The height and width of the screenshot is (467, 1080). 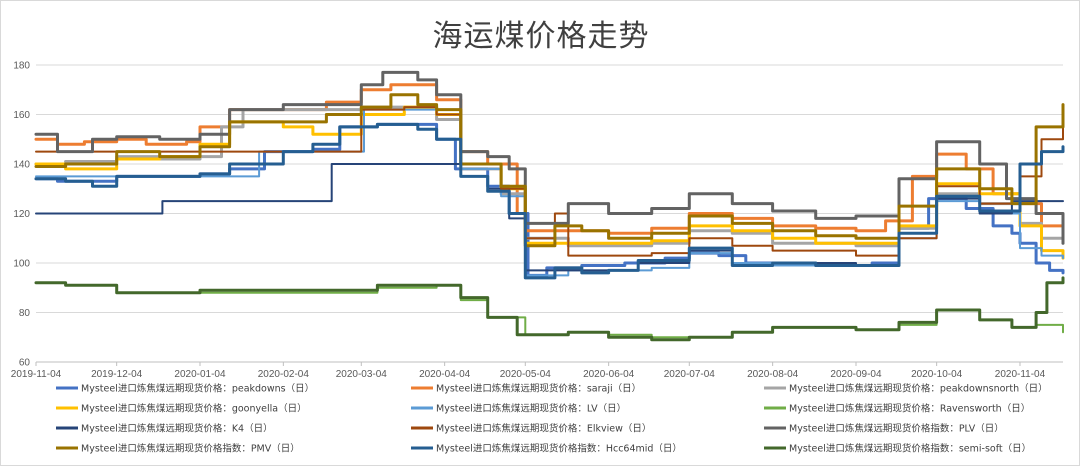 I want to click on x-tick-label: 2020-09-04, so click(x=856, y=374).